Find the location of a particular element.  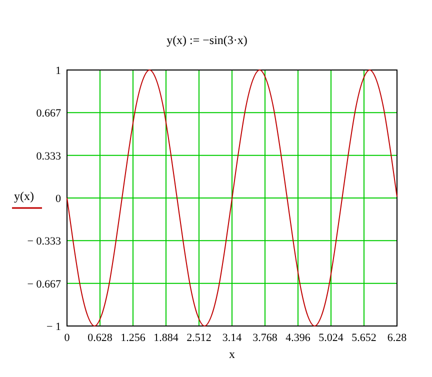

y-tick-label: 0.333 is located at coordinates (49, 156).